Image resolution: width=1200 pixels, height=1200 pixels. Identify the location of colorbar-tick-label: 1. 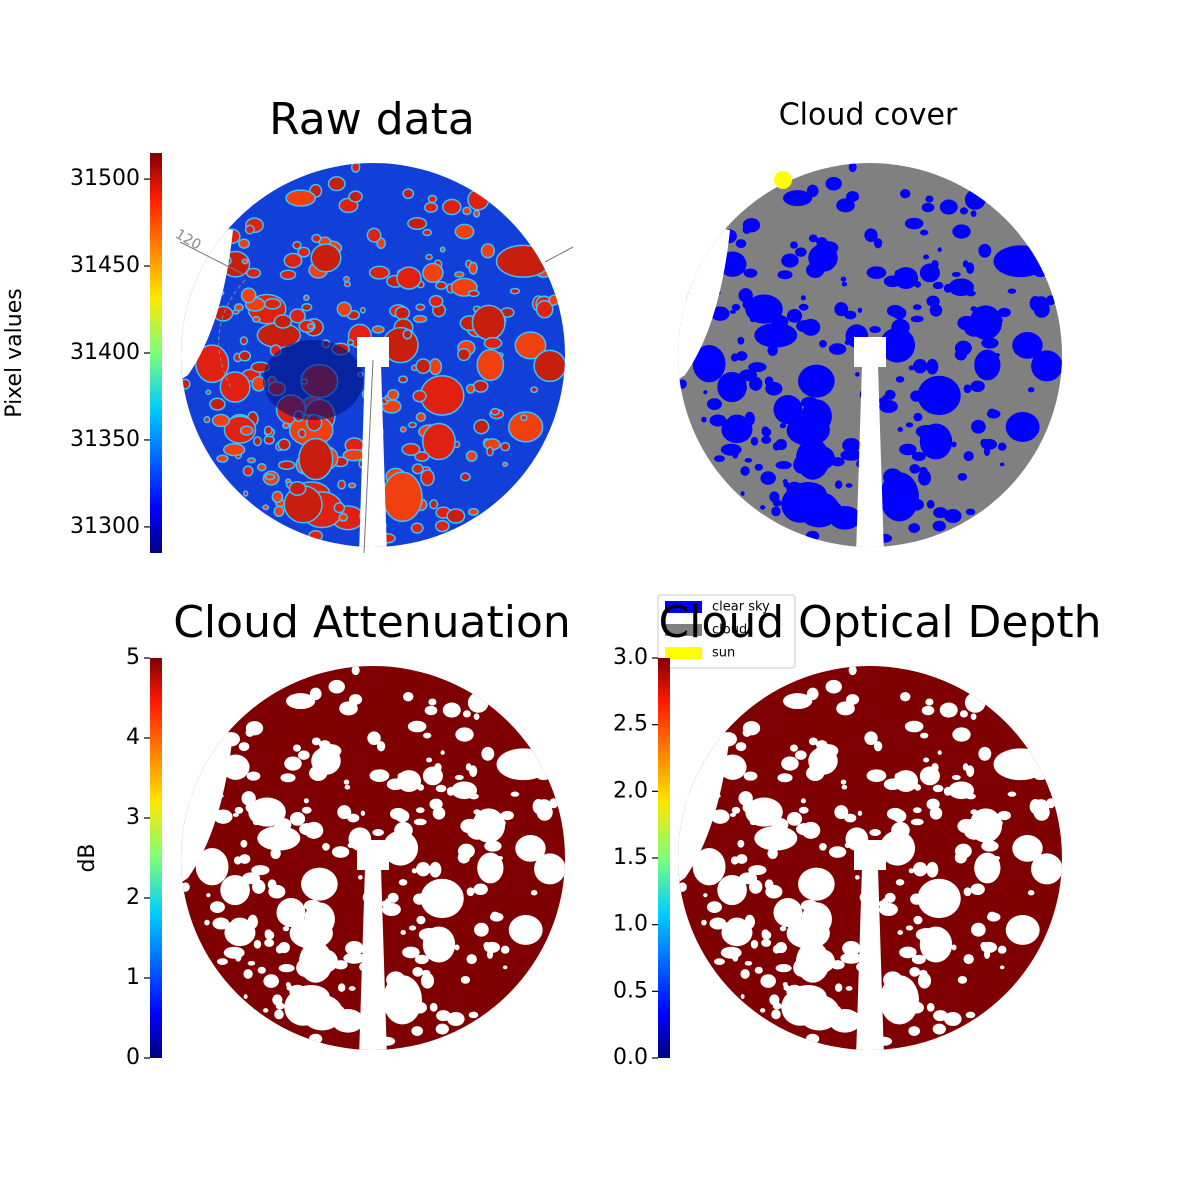
(133, 977).